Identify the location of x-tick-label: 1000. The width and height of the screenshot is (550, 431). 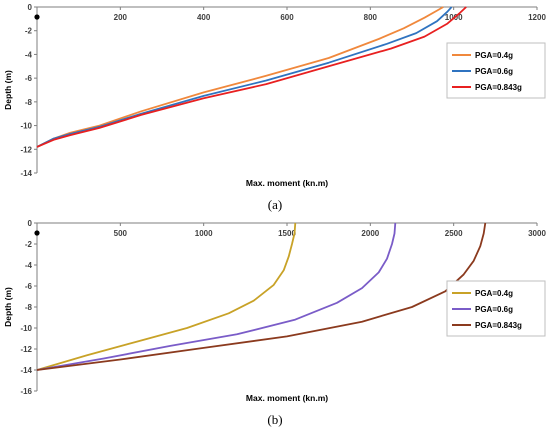
(204, 233).